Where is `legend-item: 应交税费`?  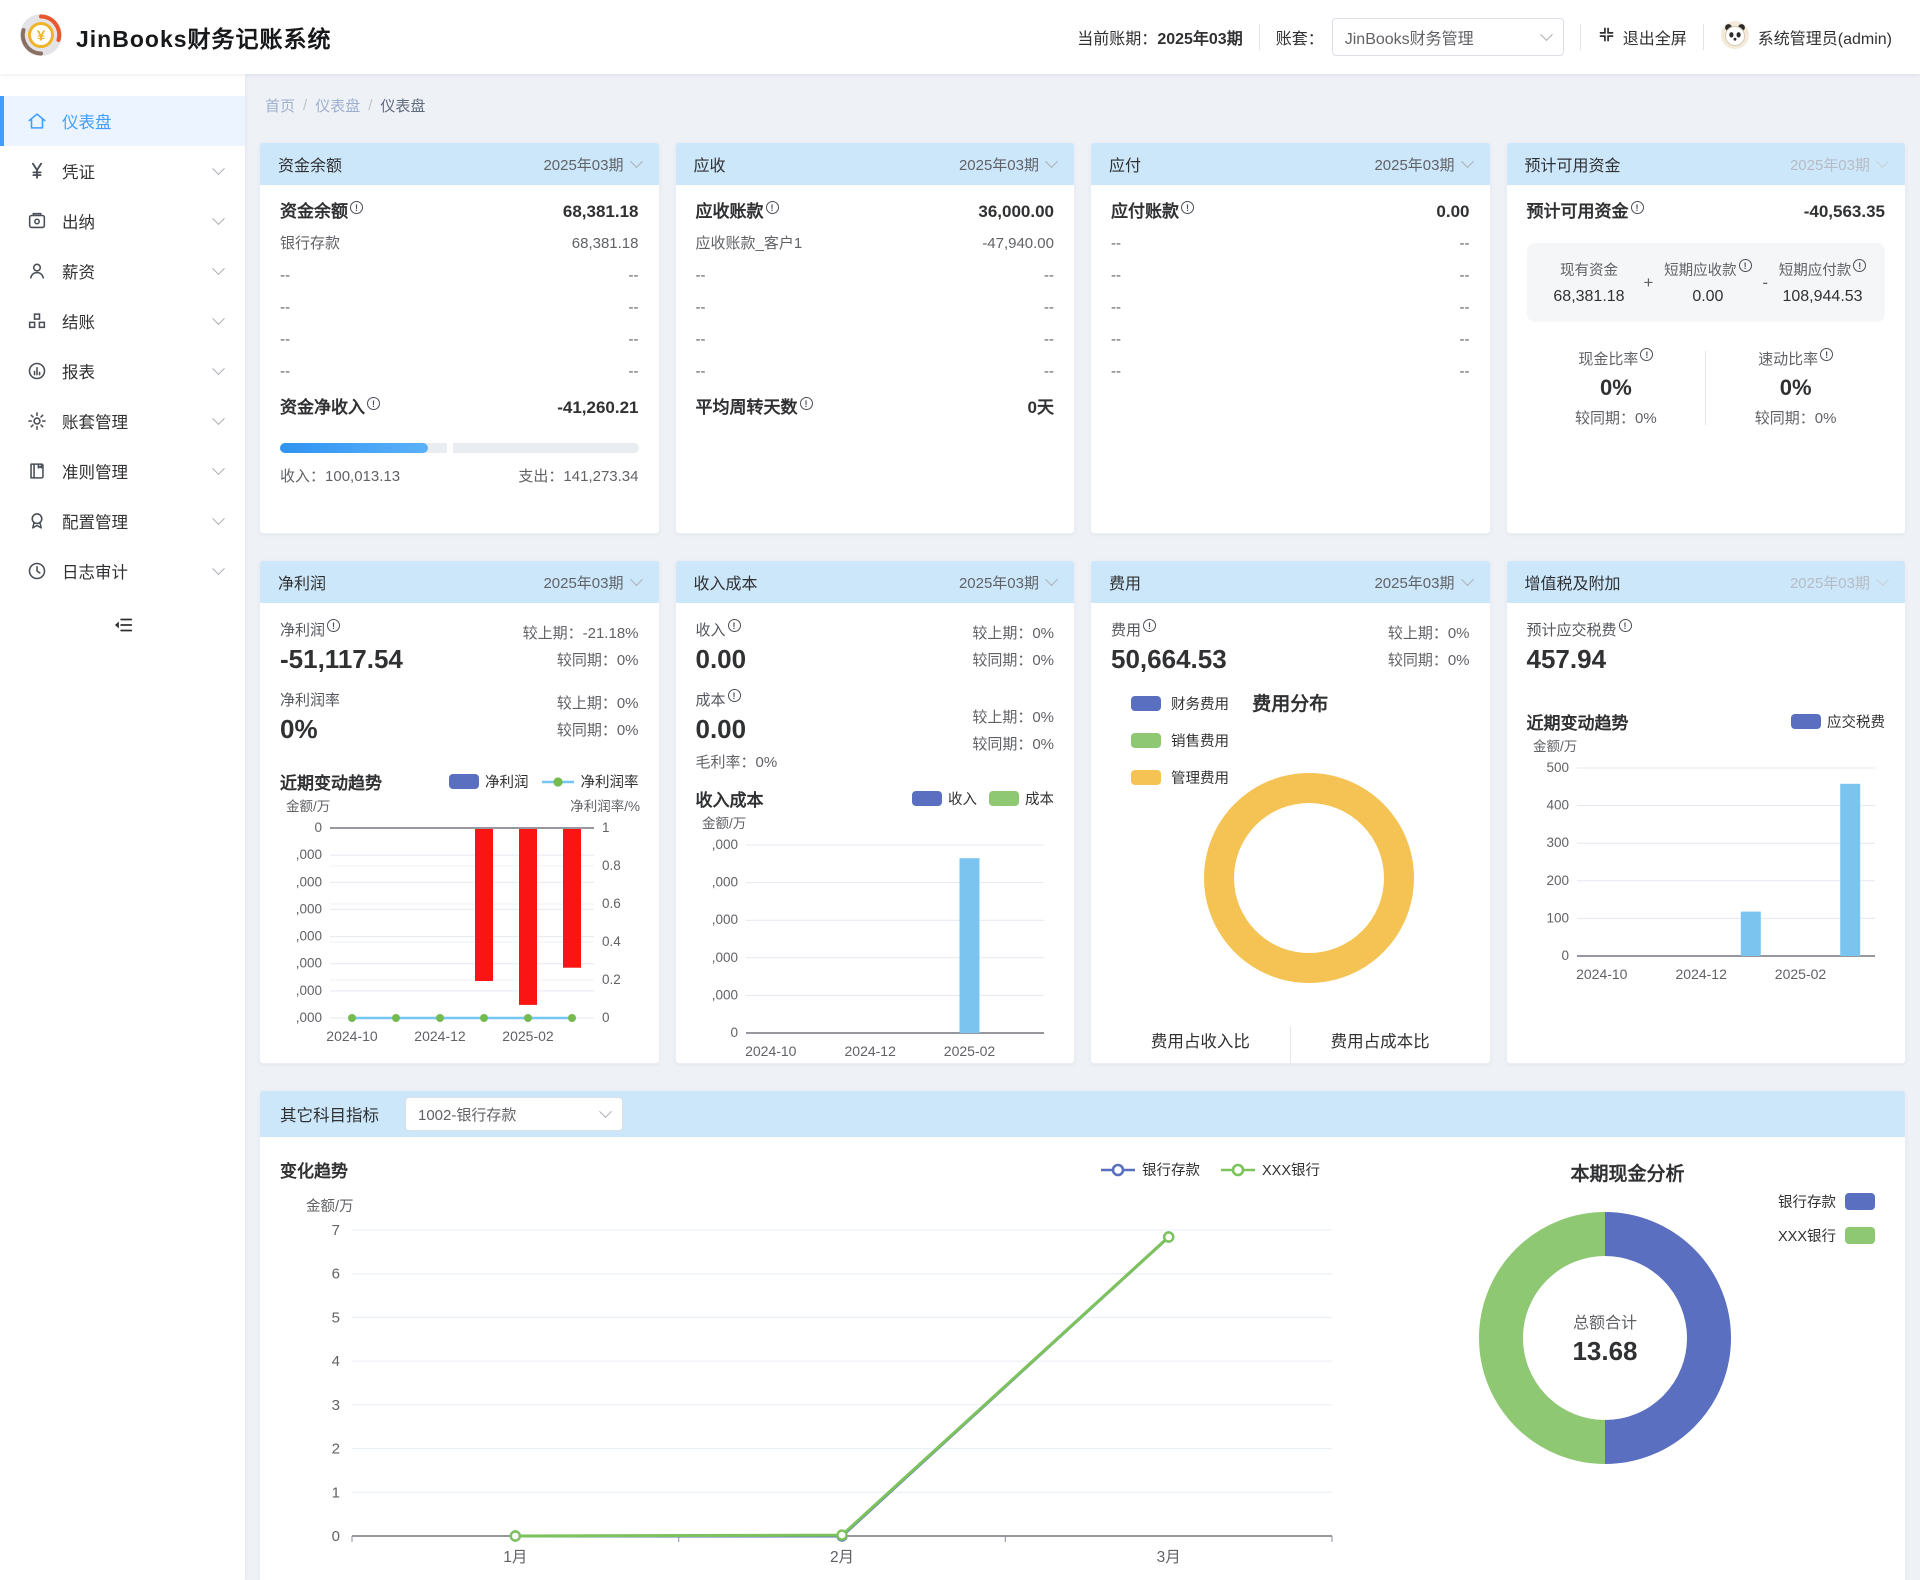 legend-item: 应交税费 is located at coordinates (1838, 721).